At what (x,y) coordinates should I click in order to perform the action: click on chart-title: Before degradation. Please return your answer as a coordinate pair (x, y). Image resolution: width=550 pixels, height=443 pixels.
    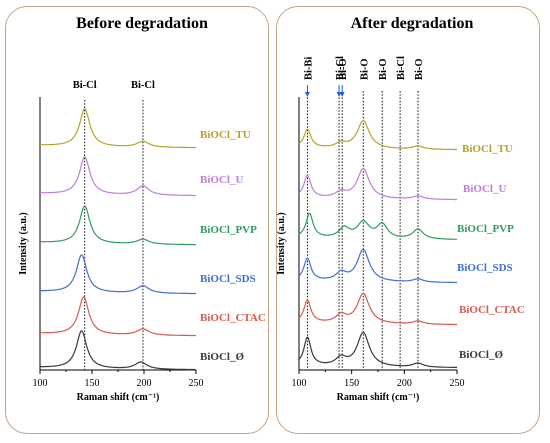
    Looking at the image, I should click on (142, 23).